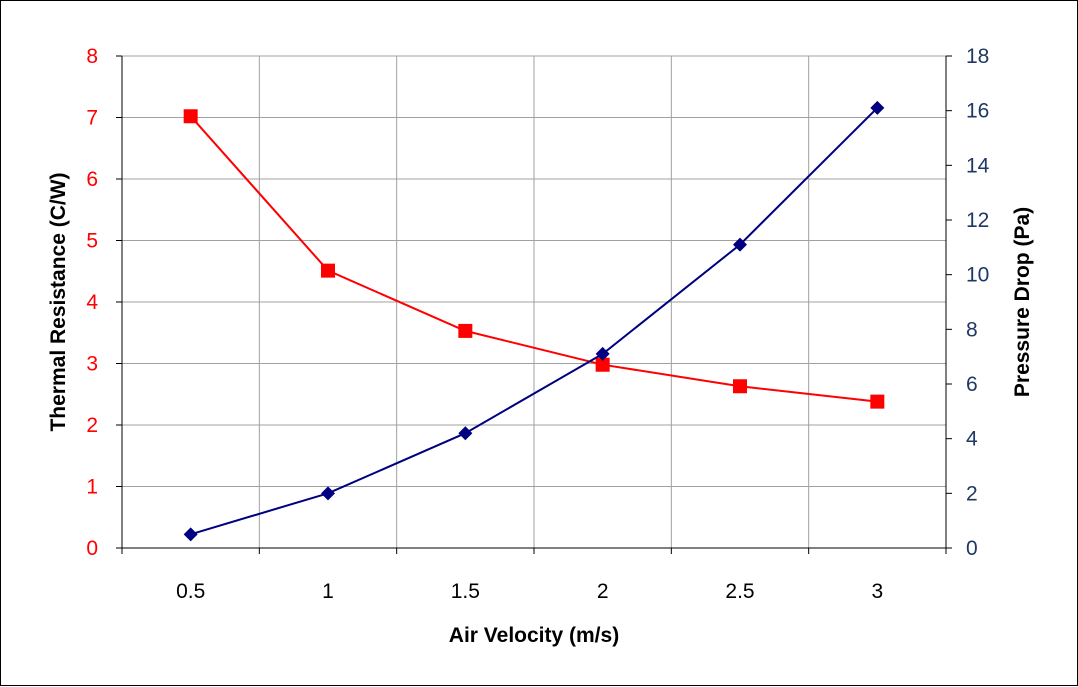  I want to click on y-left-tick-label: 0, so click(92, 548).